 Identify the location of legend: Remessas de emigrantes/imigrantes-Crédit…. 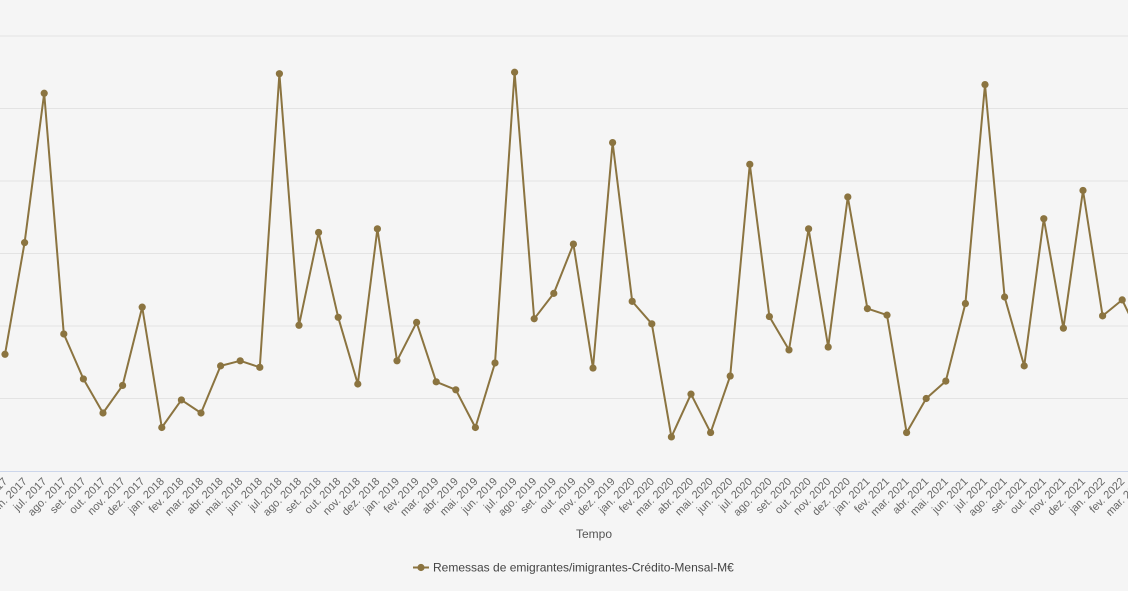
(573, 568).